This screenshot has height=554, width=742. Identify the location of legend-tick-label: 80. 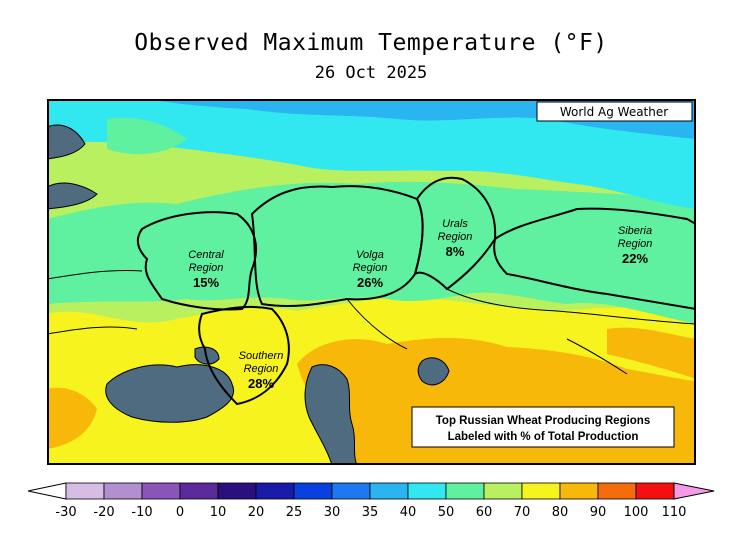
(560, 512).